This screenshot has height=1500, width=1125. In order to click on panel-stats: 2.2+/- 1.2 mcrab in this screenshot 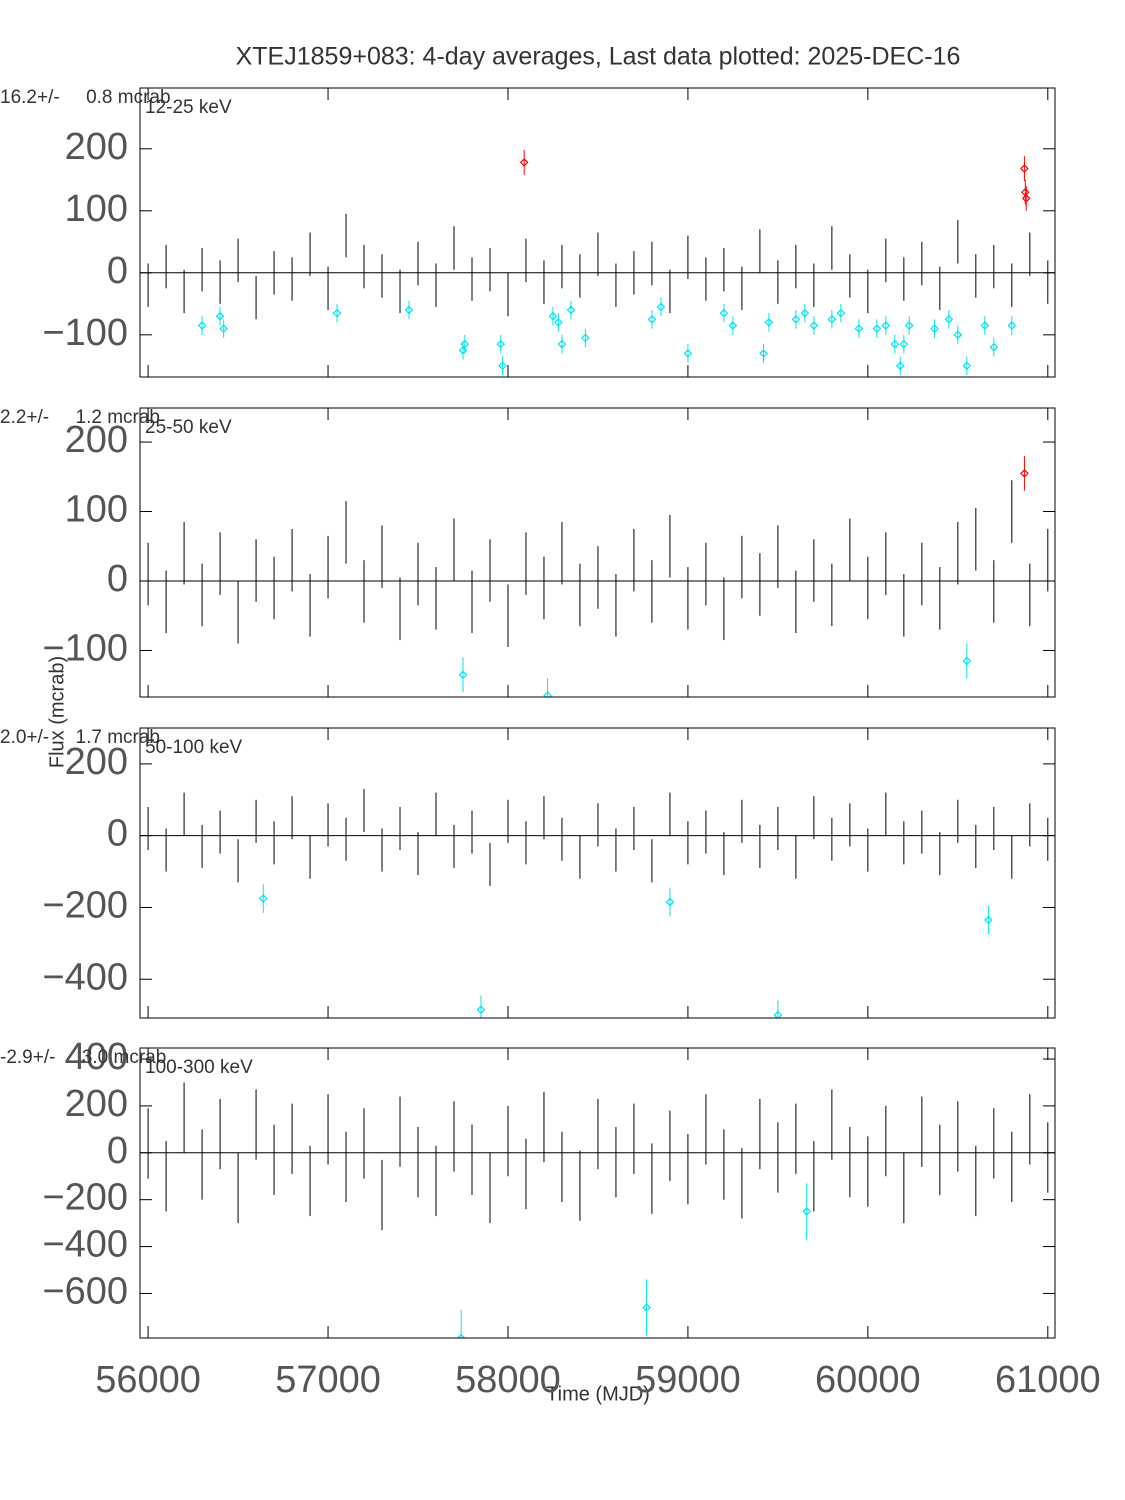, I will do `click(80, 417)`.